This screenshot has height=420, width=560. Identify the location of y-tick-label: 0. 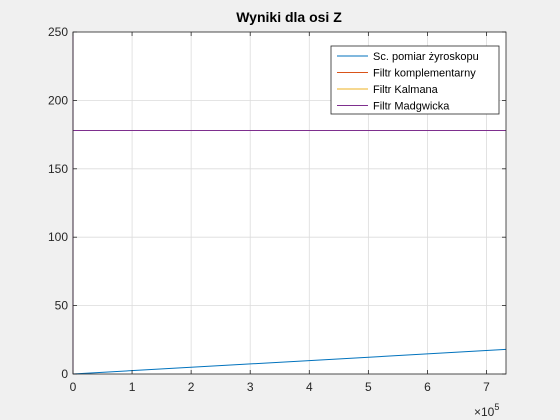
(64, 374).